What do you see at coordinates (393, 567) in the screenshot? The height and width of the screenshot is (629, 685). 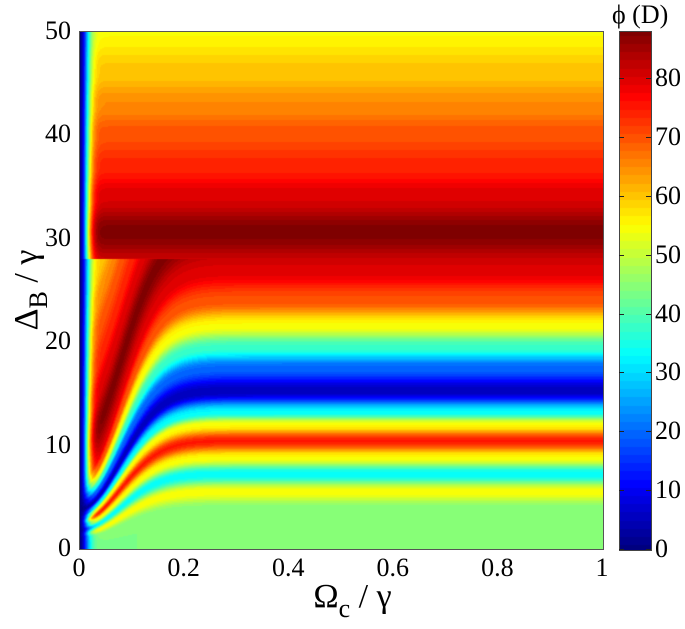 I see `x-tick-label: 0.6` at bounding box center [393, 567].